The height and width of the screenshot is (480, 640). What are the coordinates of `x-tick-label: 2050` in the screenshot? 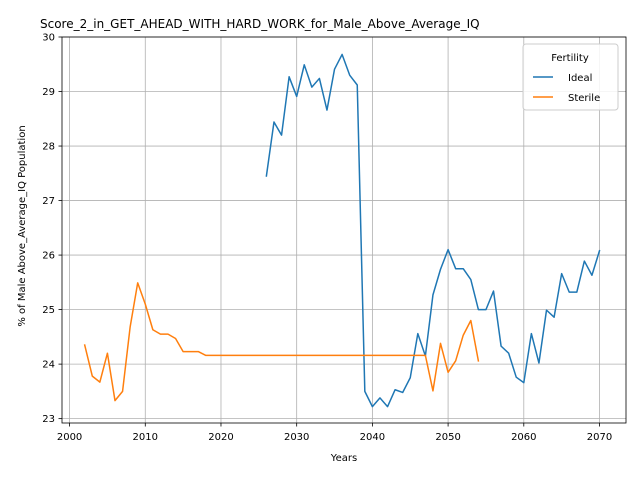 It's located at (447, 437).